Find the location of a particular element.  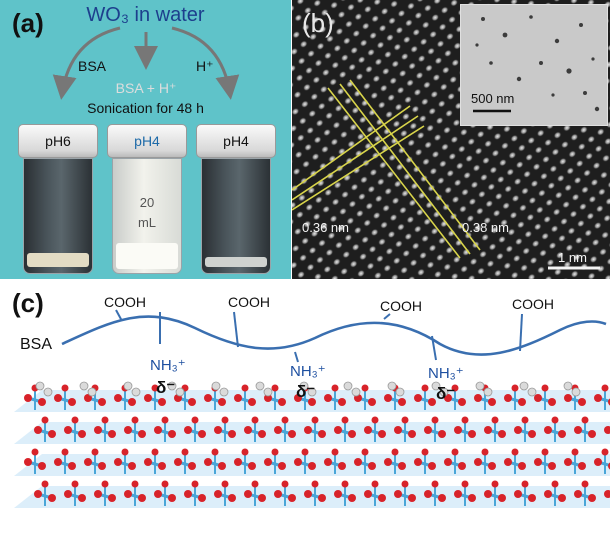

lattice-spacing-left: 0.36 nm is located at coordinates (325, 227).